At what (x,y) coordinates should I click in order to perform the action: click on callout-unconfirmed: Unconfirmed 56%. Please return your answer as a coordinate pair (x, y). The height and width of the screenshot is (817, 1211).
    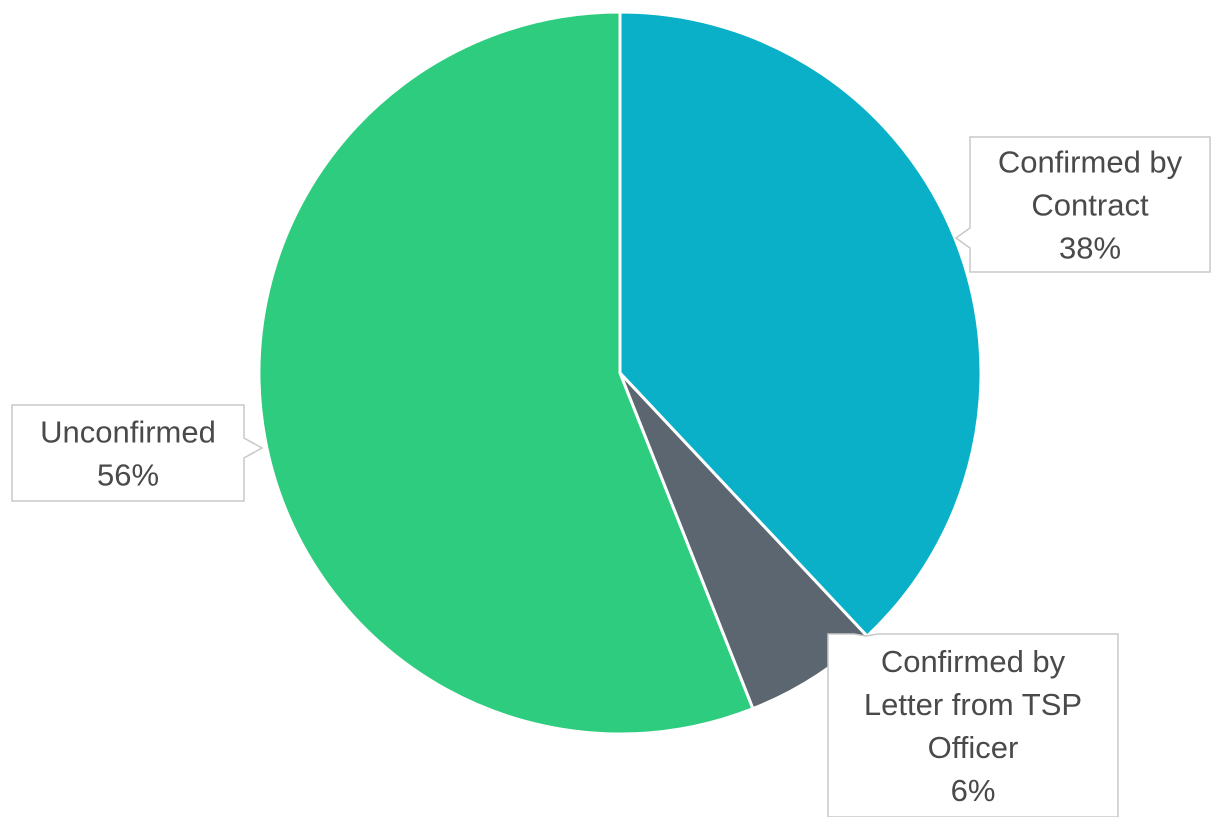
    Looking at the image, I should click on (137, 453).